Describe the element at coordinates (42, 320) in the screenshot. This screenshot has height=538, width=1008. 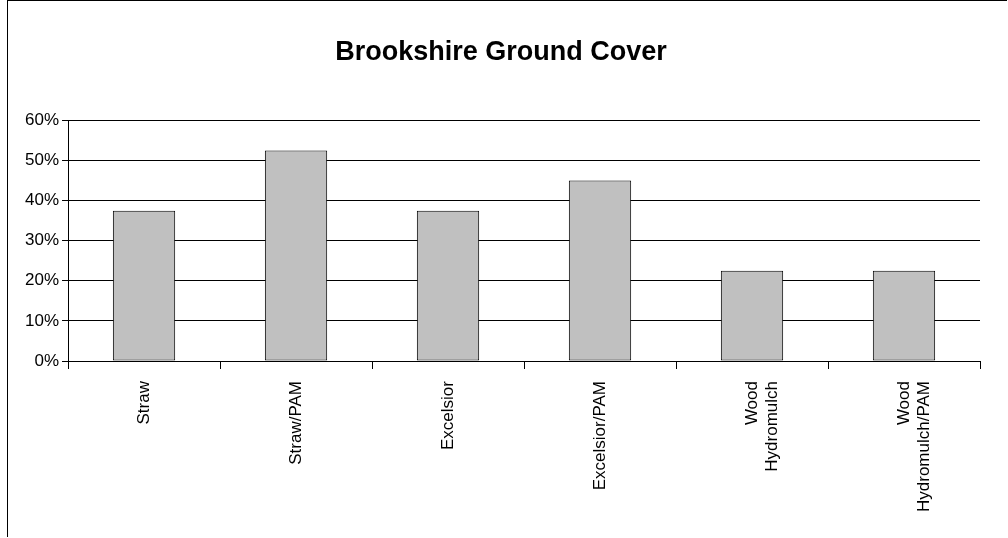
I see `y-tick-label: 10%` at that location.